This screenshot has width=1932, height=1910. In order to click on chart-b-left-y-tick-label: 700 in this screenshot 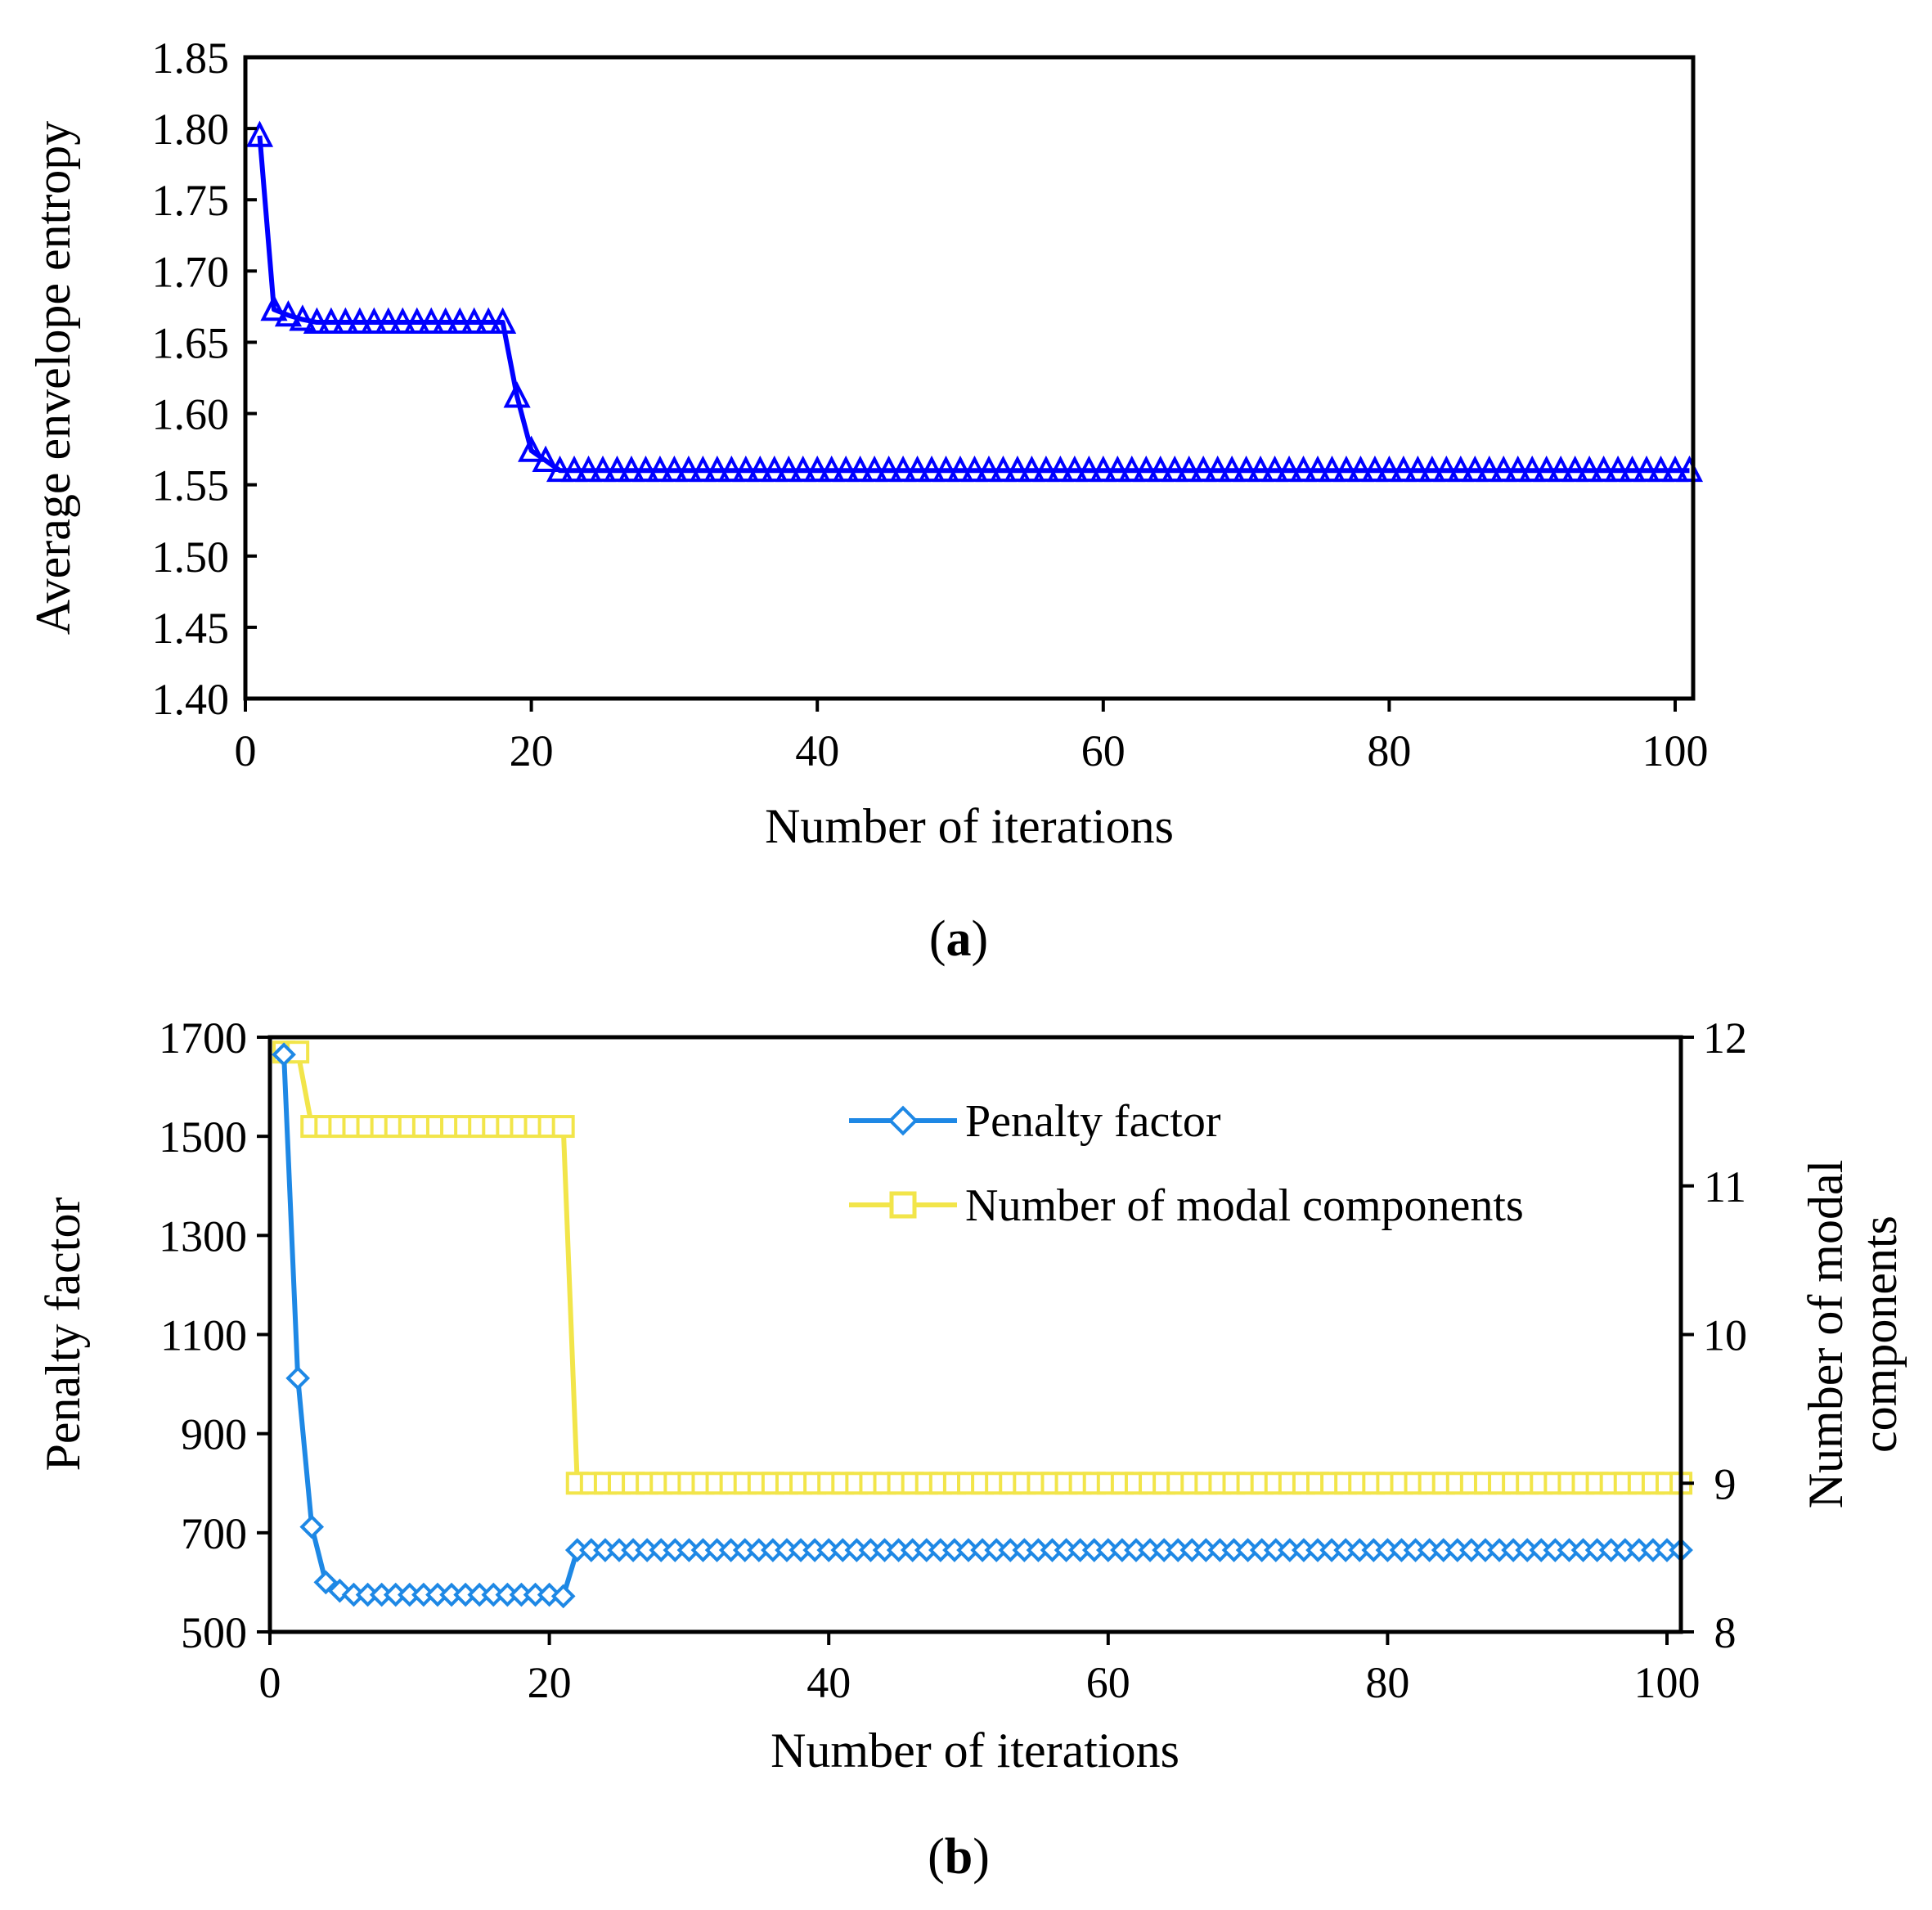, I will do `click(214, 1533)`.